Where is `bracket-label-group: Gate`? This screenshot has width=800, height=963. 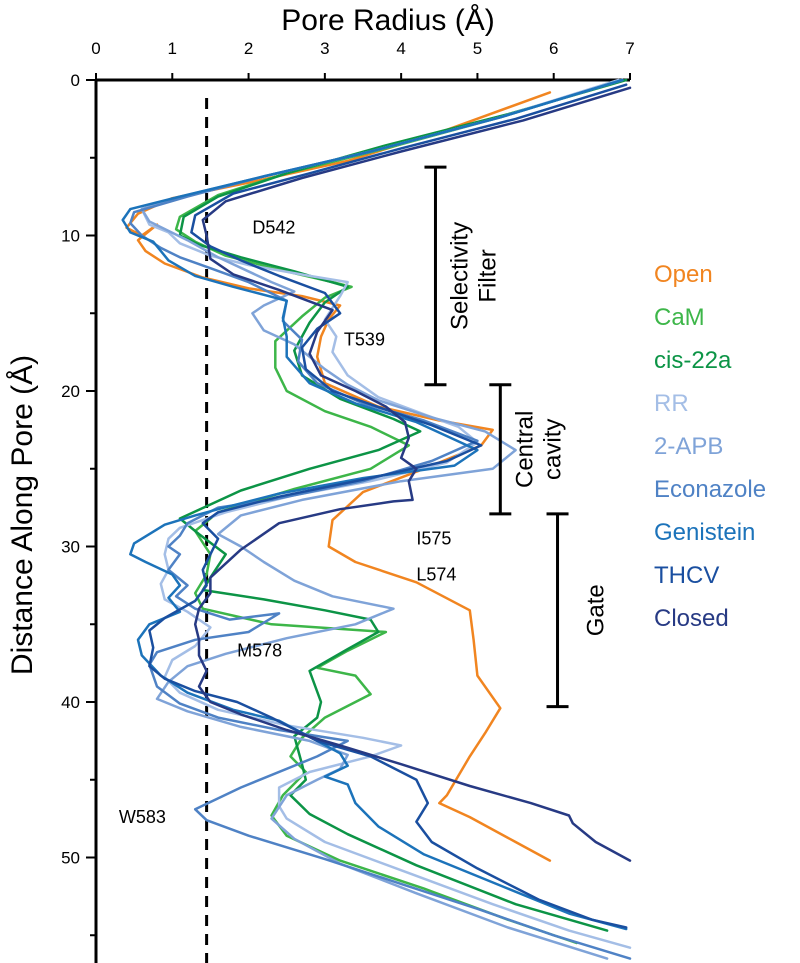
bracket-label-group: Gate is located at coordinates (596, 610).